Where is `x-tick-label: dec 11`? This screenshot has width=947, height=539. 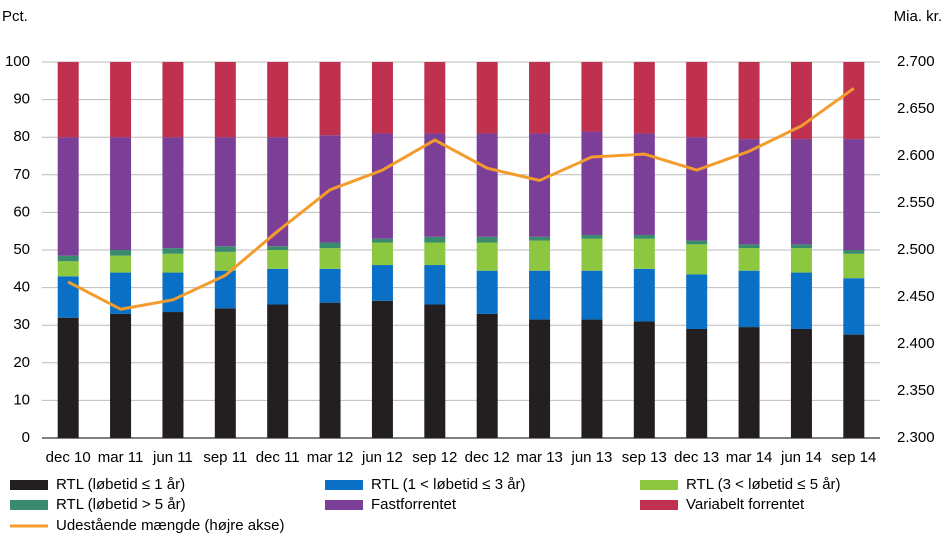
x-tick-label: dec 11 is located at coordinates (278, 457).